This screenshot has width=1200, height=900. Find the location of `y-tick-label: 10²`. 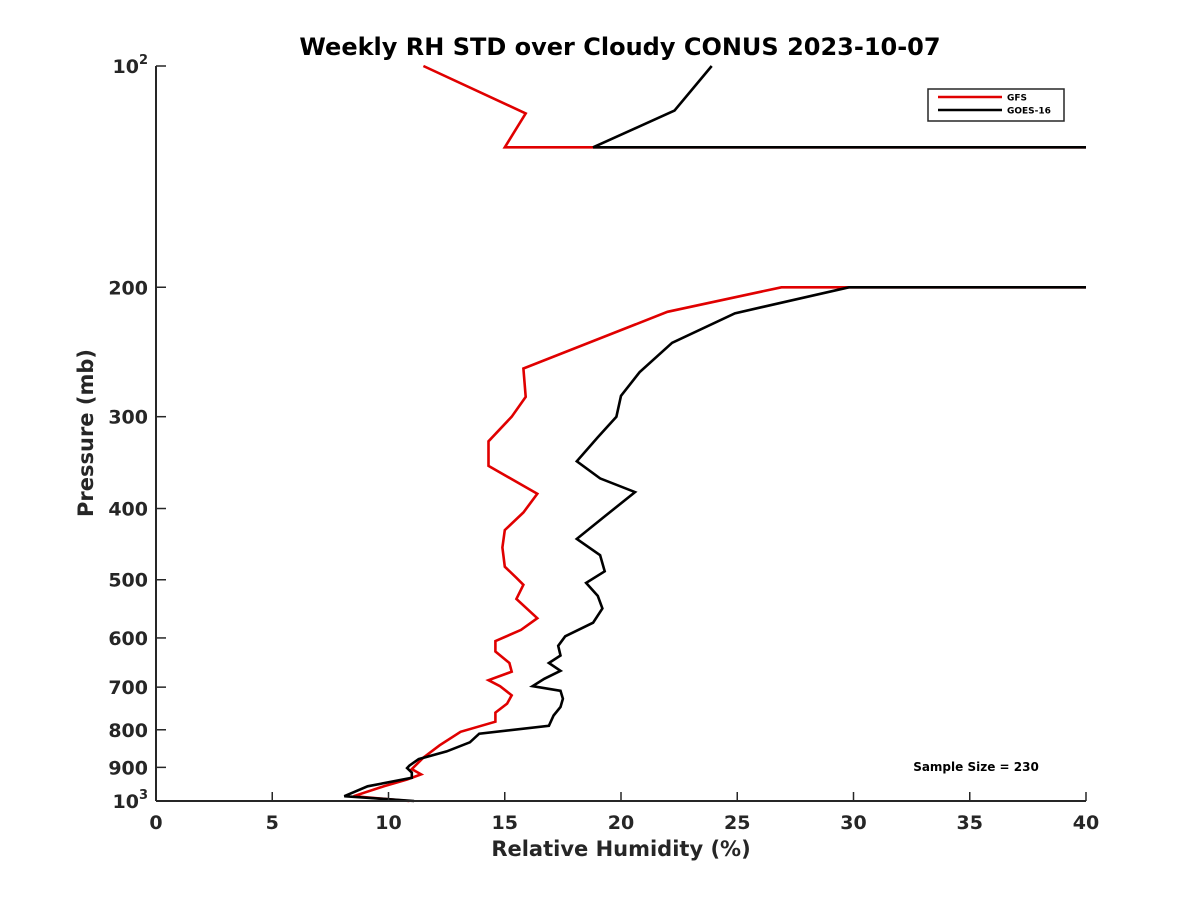

y-tick-label: 10² is located at coordinates (131, 65).